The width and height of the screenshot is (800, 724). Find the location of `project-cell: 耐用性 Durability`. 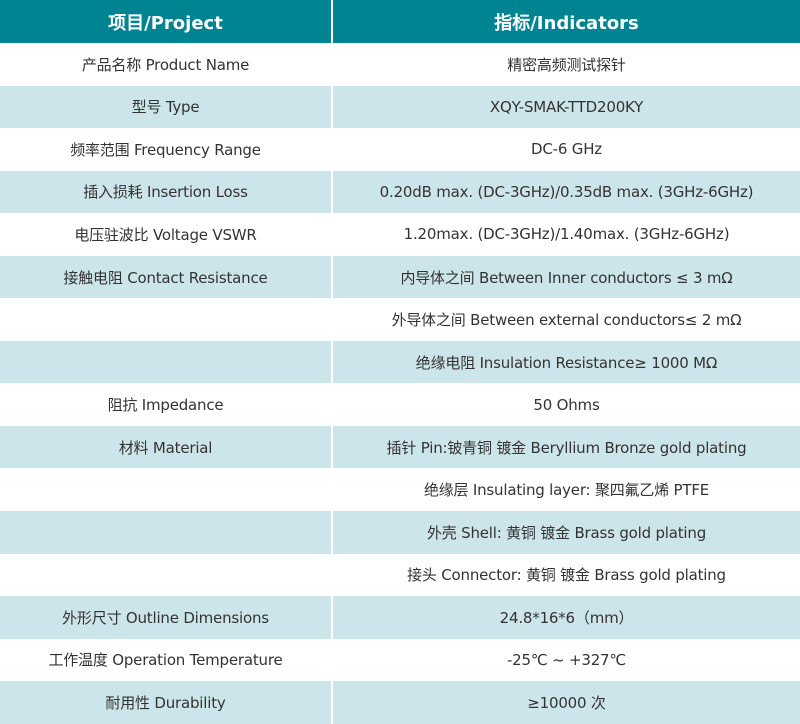

project-cell: 耐用性 Durability is located at coordinates (166, 702).